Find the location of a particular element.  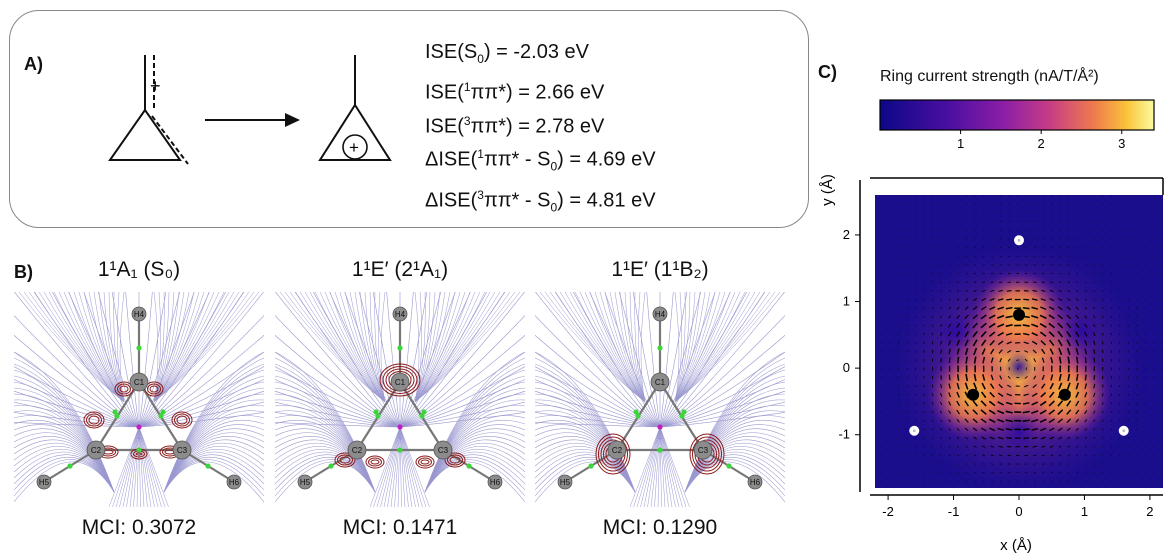

atom-label: H4 is located at coordinates (400, 314).